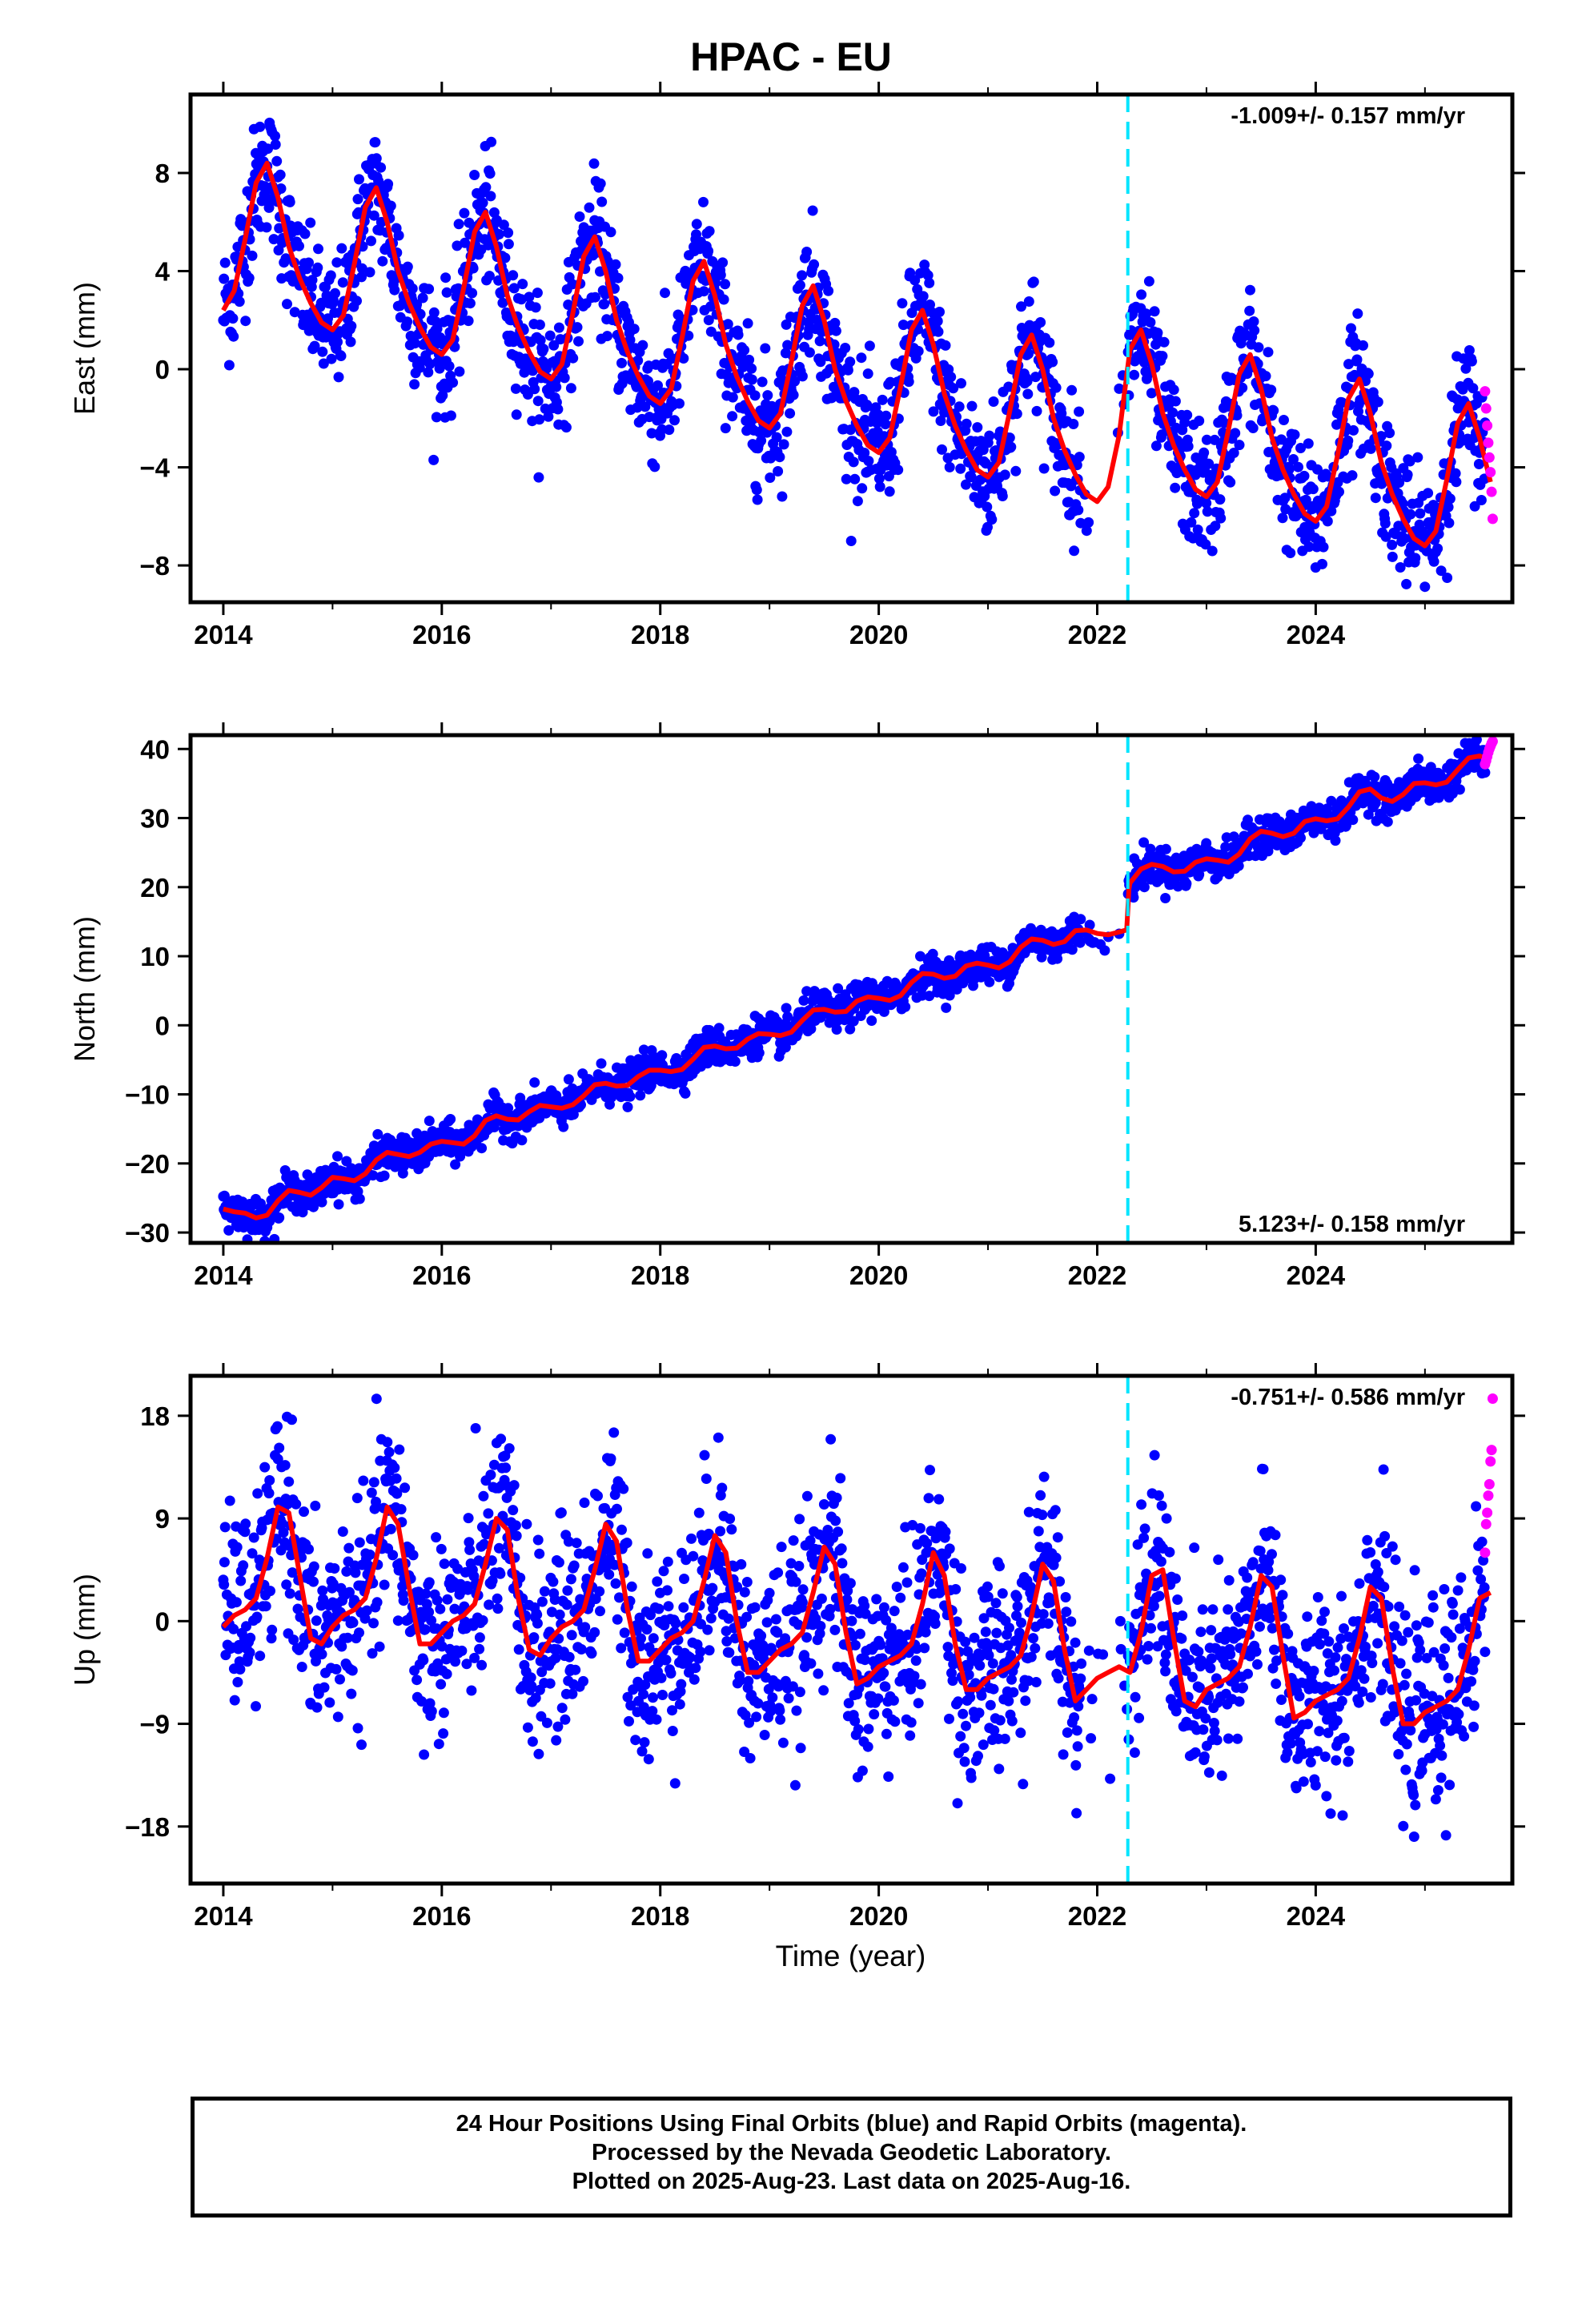 The width and height of the screenshot is (1582, 2324). Describe the element at coordinates (442, 1006) in the screenshot. I see `north-x-tick: 2016` at that location.